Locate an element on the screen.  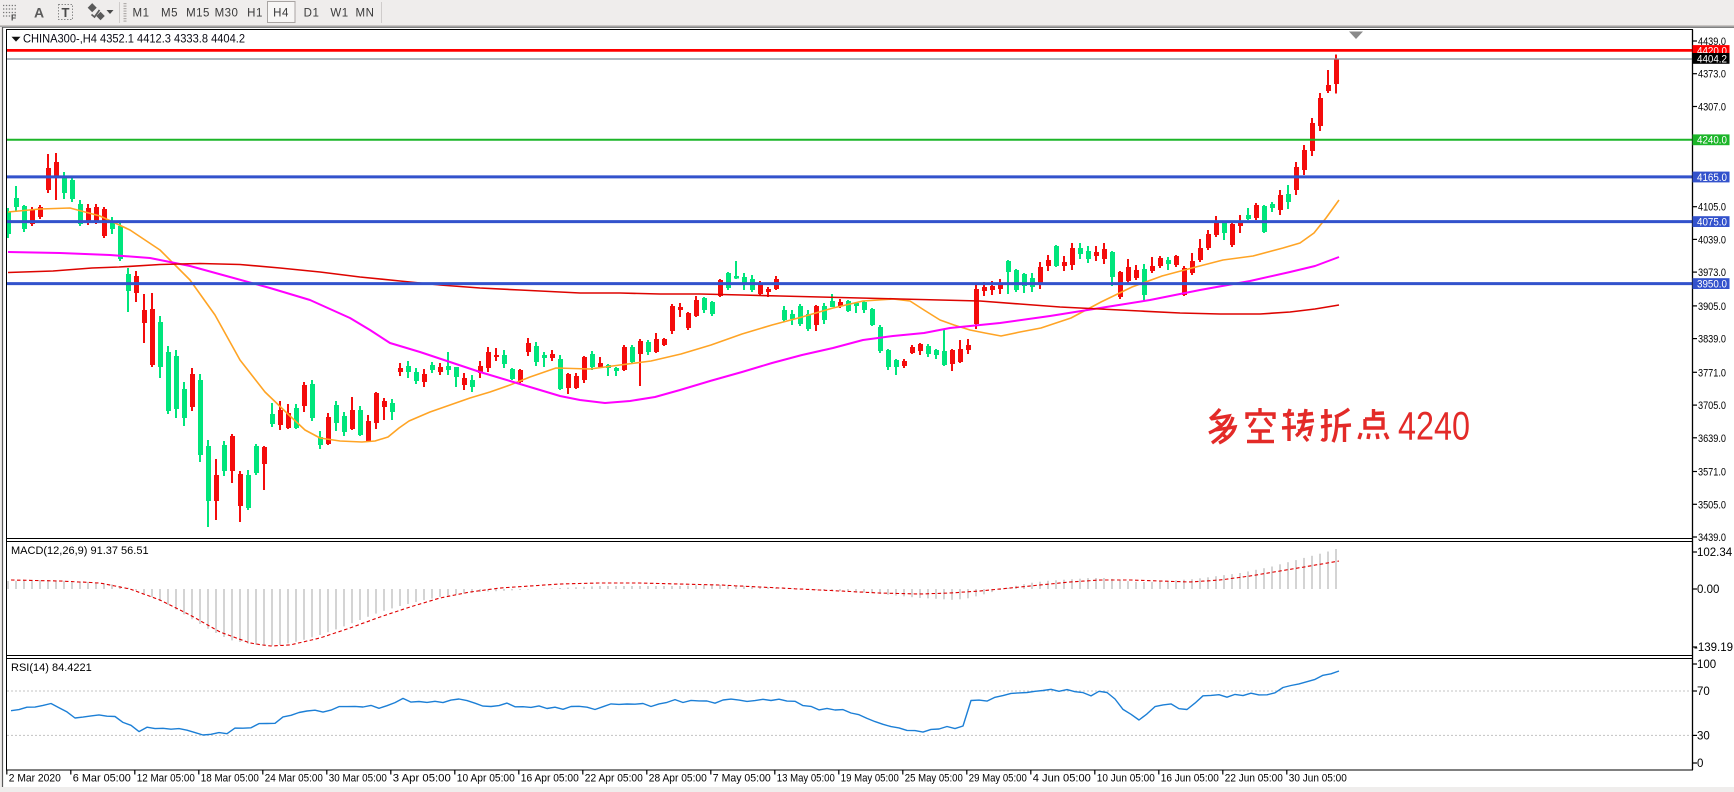
svg-text: 4039.0 is located at coordinates (1712, 240).